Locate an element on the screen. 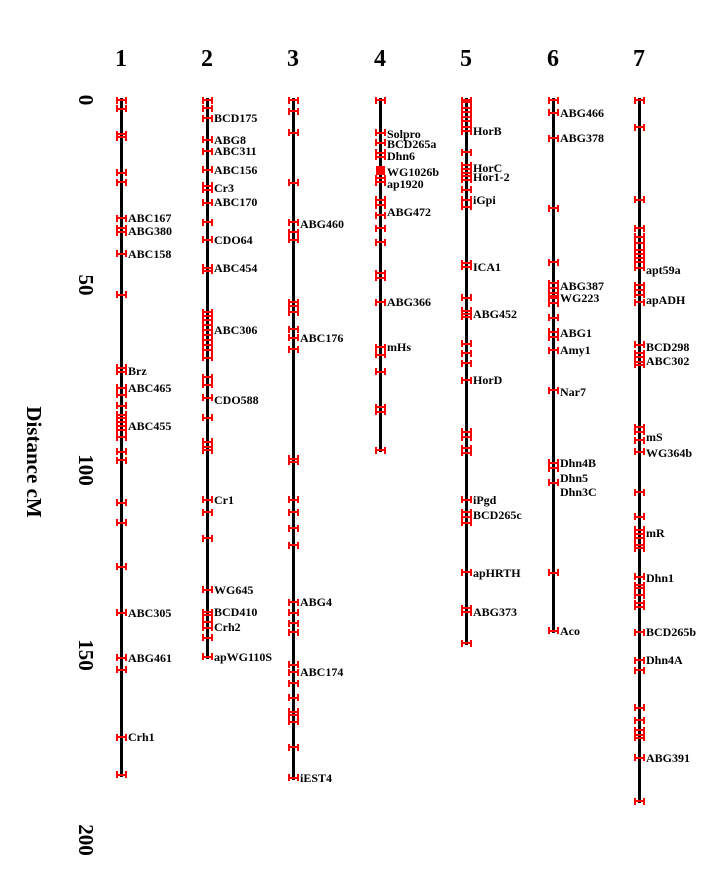 The image size is (712, 871). marker-label: ABC454 is located at coordinates (236, 267).